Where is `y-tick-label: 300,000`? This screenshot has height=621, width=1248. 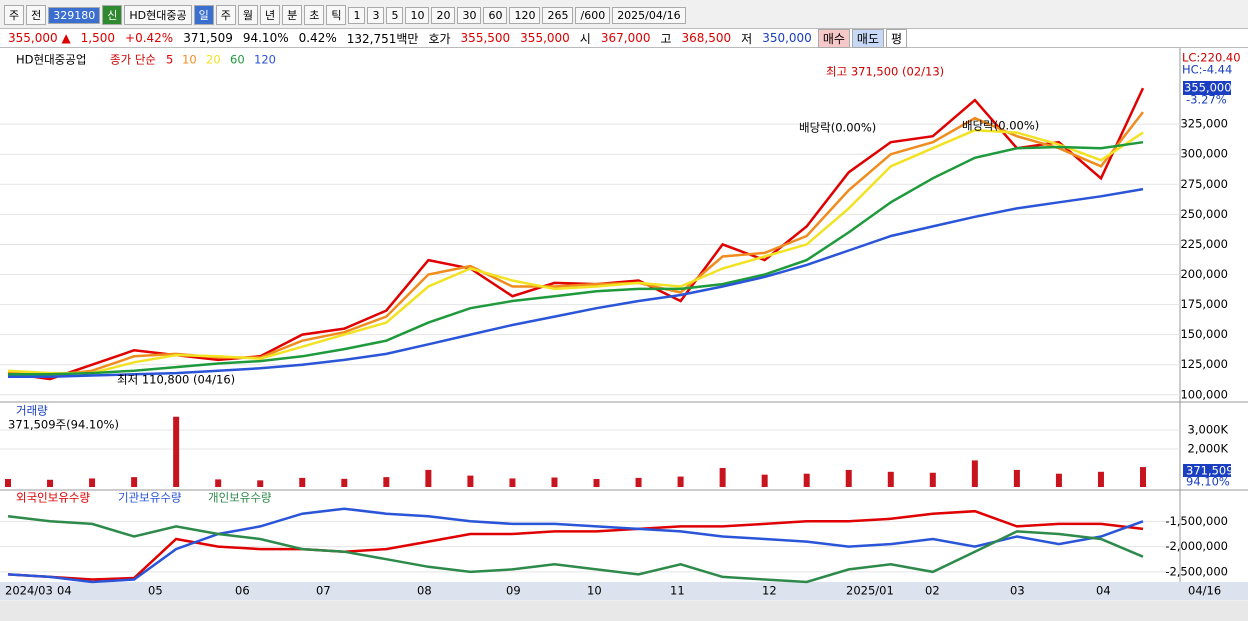
y-tick-label: 300,000 is located at coordinates (1204, 154).